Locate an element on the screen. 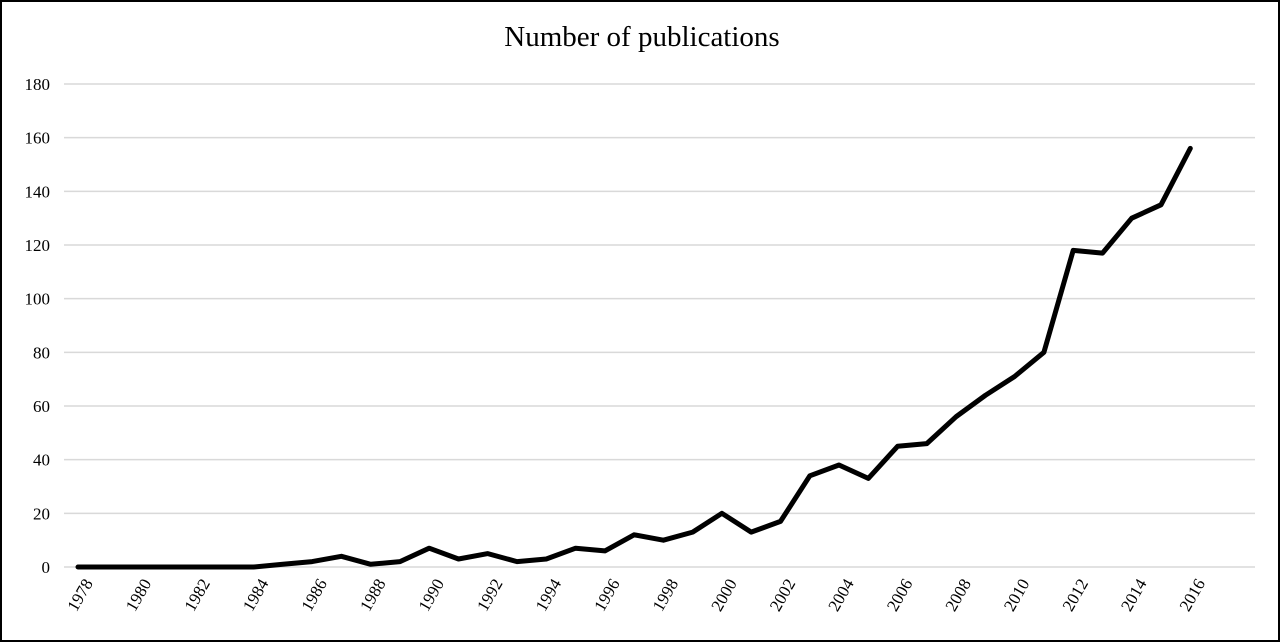 This screenshot has width=1280, height=642. x-tick-label: 2008 is located at coordinates (958, 595).